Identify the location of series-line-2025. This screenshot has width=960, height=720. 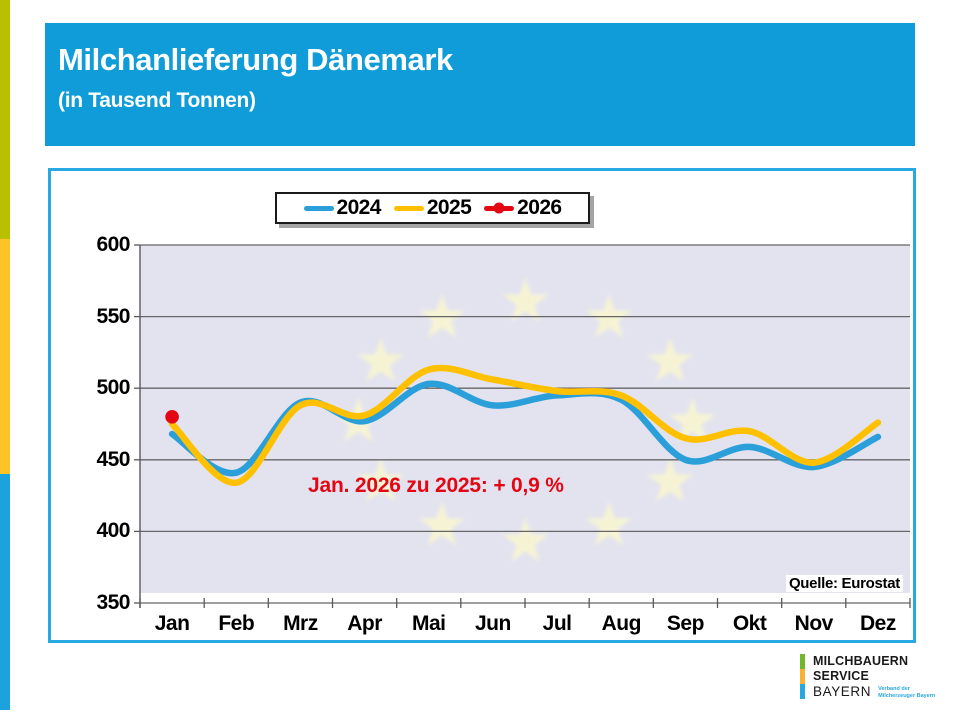
(525, 425).